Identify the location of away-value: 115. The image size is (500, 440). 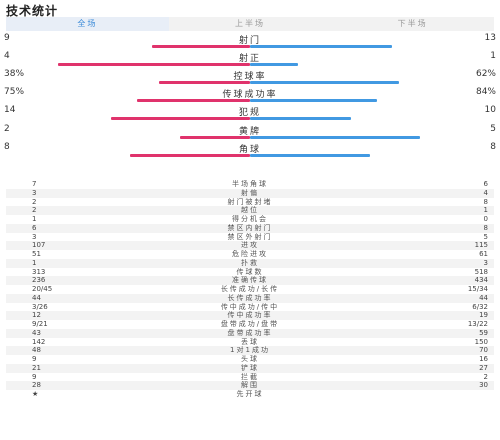
(481, 245).